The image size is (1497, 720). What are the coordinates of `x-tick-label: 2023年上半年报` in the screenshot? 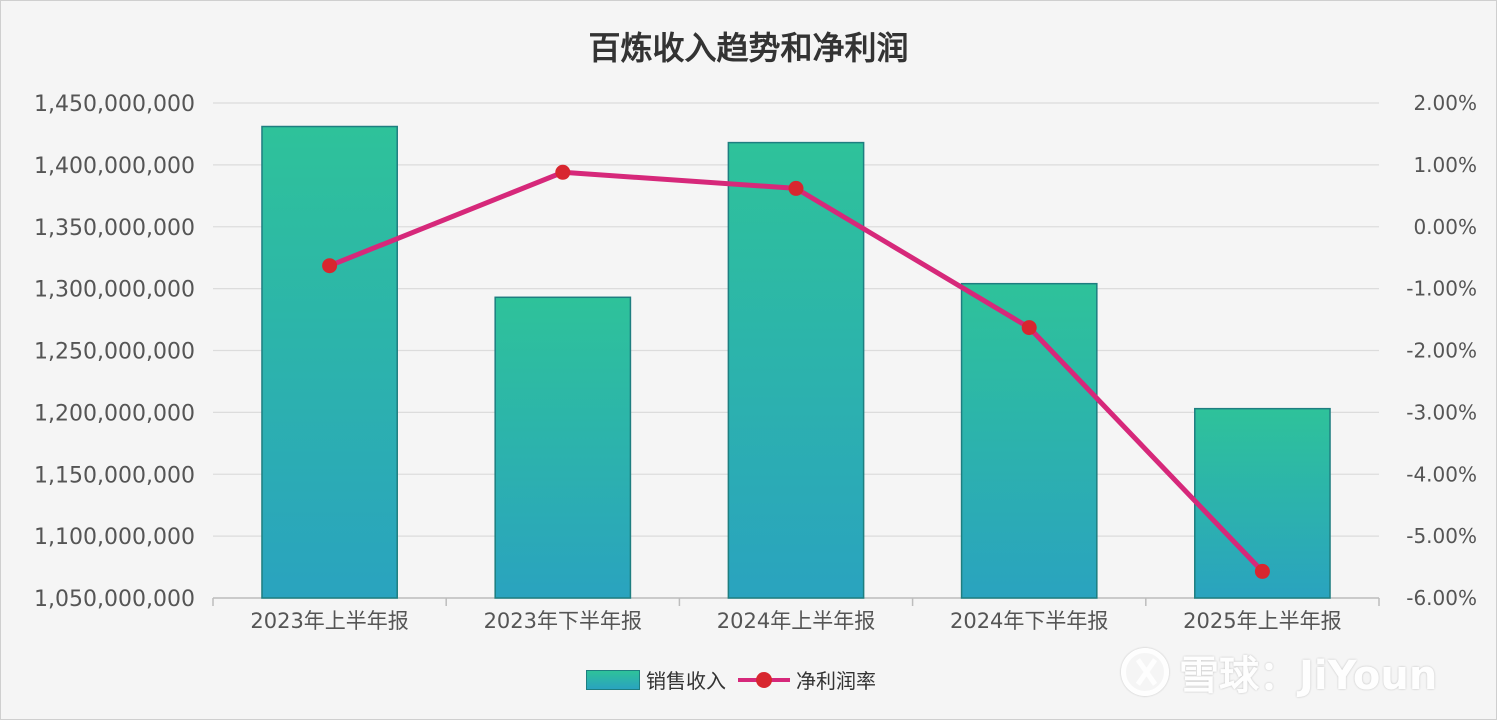 It's located at (329, 621).